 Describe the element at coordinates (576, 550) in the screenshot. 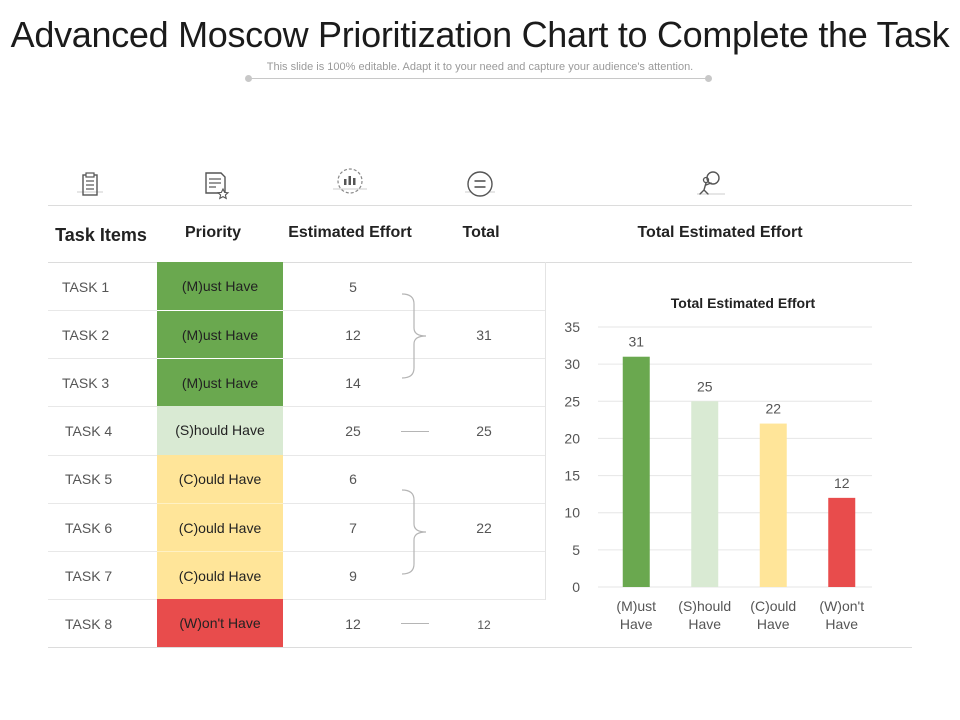

I see `y-tick-label: 5` at that location.